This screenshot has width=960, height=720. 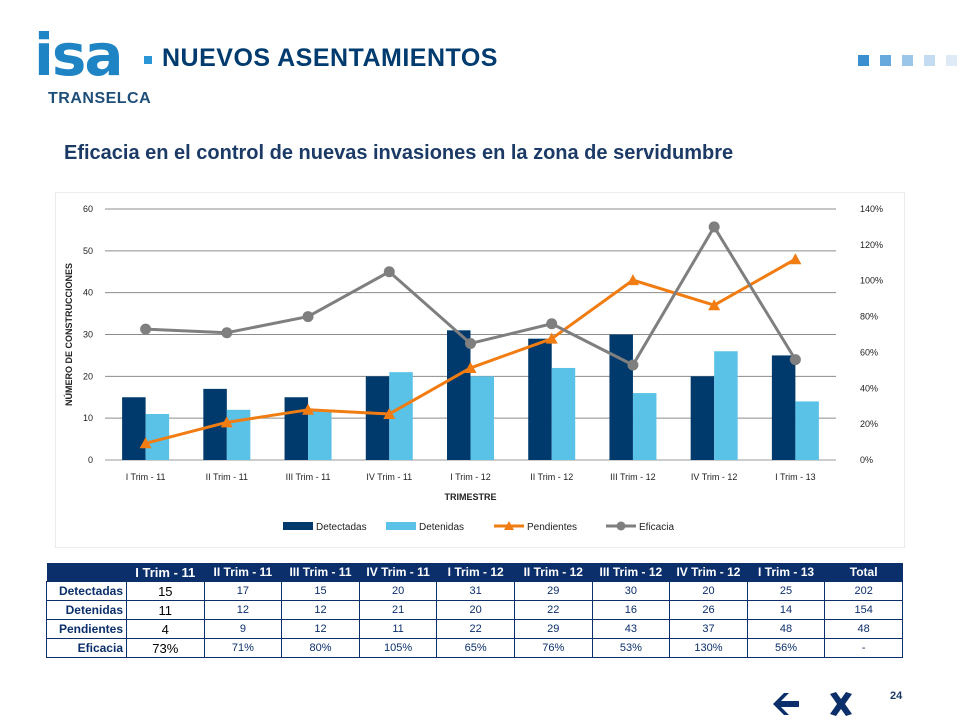 I want to click on close-x-icon, so click(x=841, y=704).